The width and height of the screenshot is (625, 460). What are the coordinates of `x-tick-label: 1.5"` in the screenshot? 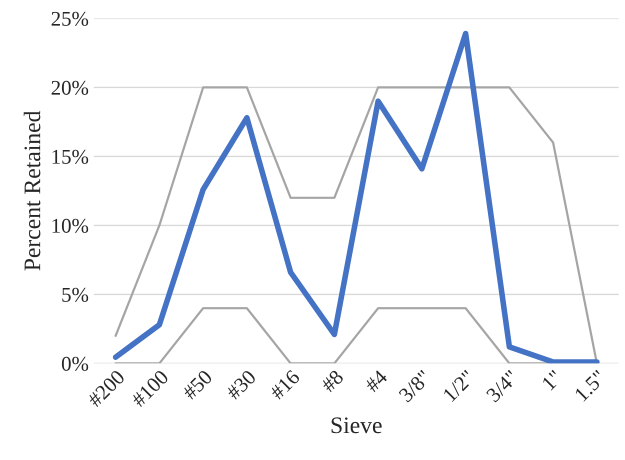 It's located at (590, 386).